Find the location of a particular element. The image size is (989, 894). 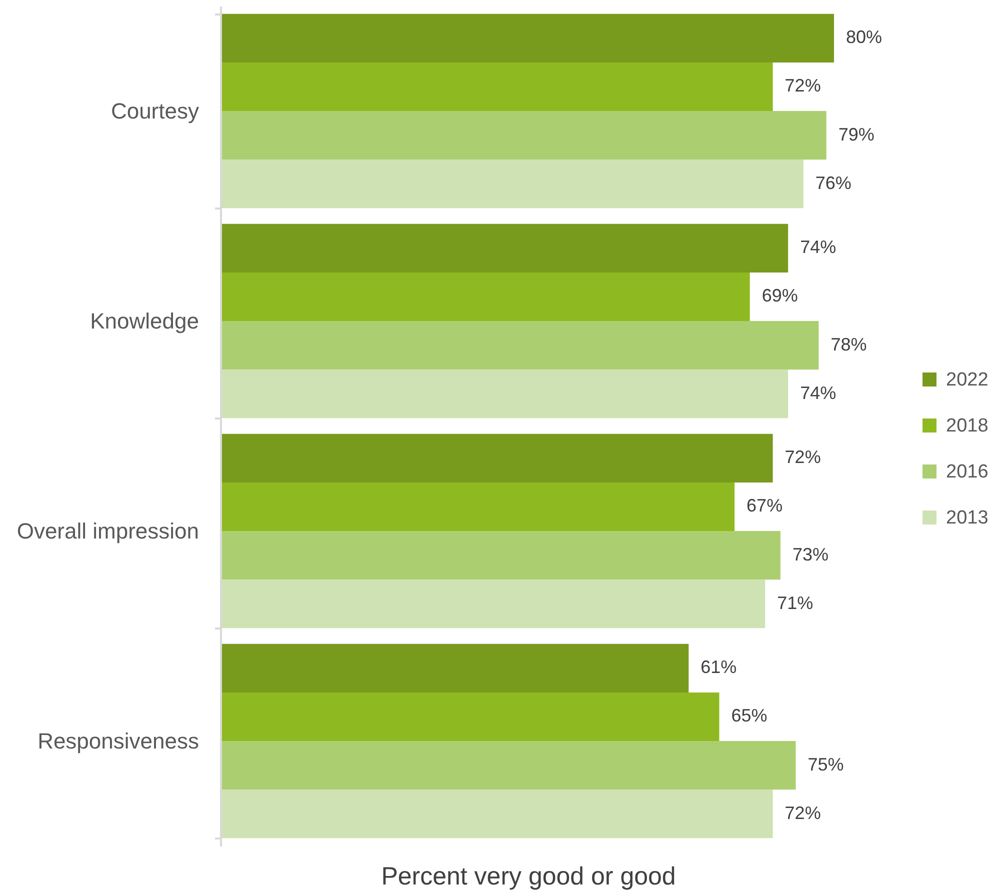

data-label: 76% is located at coordinates (833, 182).